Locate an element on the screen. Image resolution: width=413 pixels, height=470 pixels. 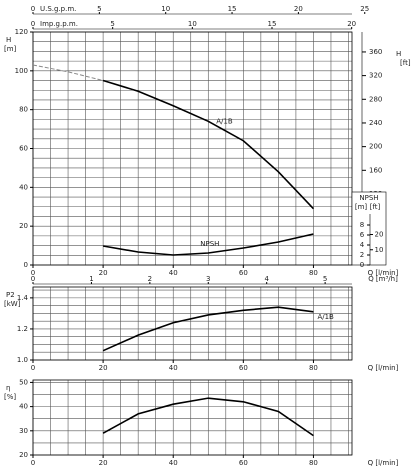
top-axis-tick-label: 25 is located at coordinates (364, 9).